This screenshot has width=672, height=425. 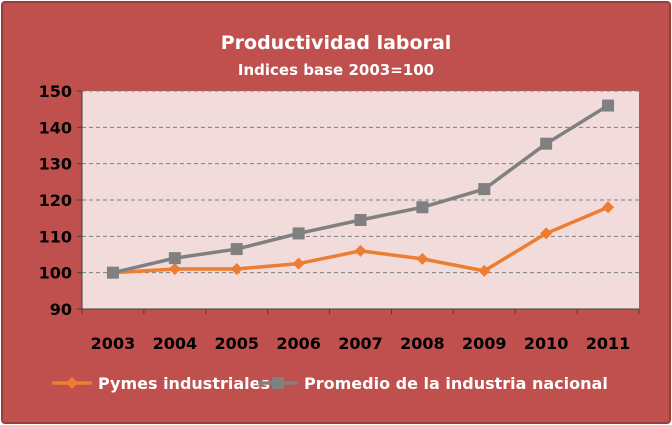 I want to click on y-tick-label: 130, so click(x=55, y=164).